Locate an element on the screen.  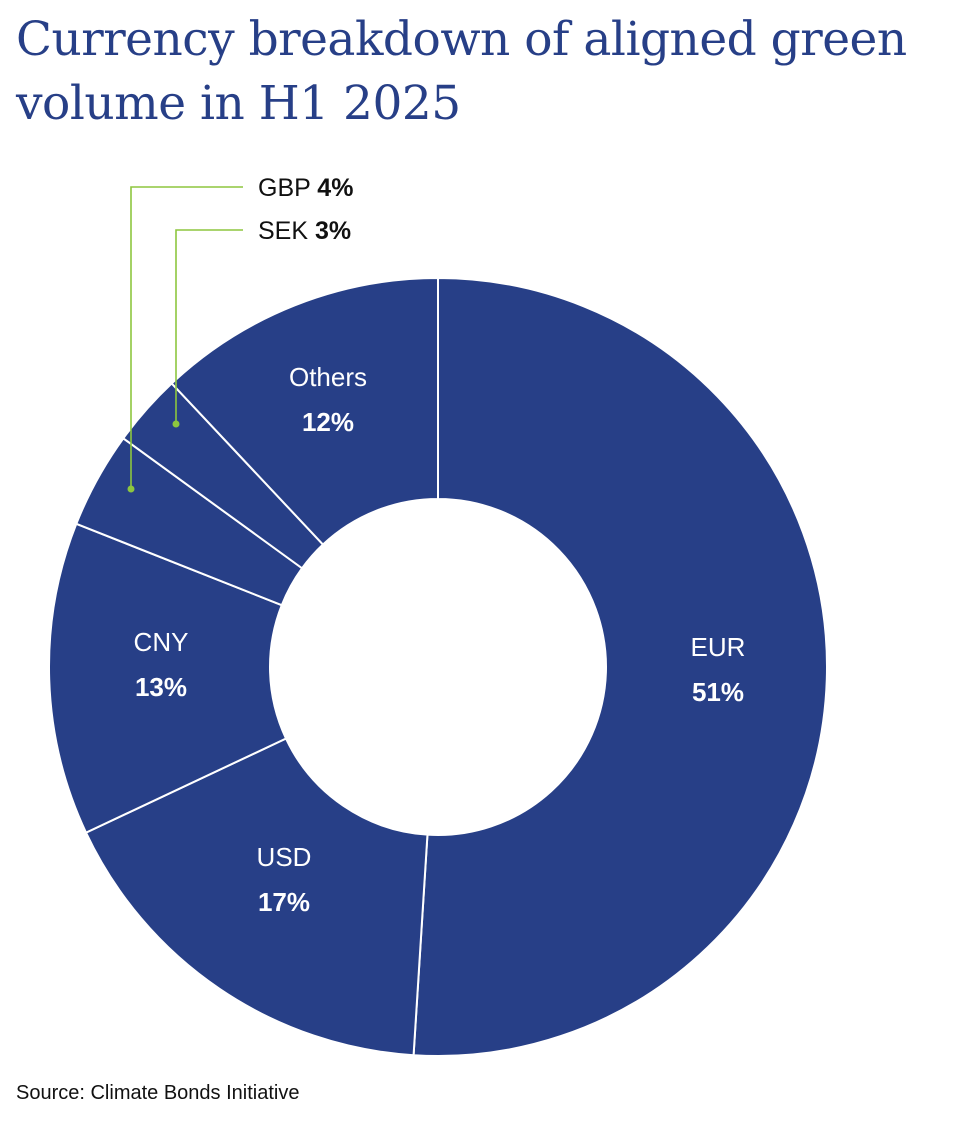
callout-line-gbp is located at coordinates (186, 337).